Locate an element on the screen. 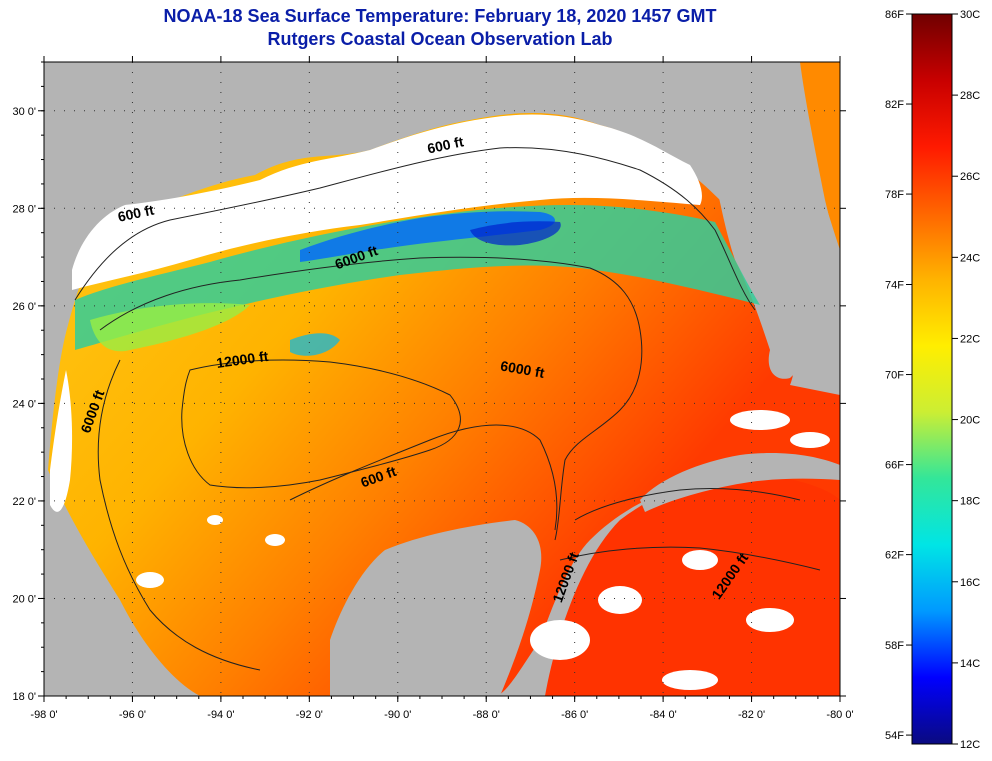 The image size is (992, 761). contour-6000ft-west is located at coordinates (179, 515).